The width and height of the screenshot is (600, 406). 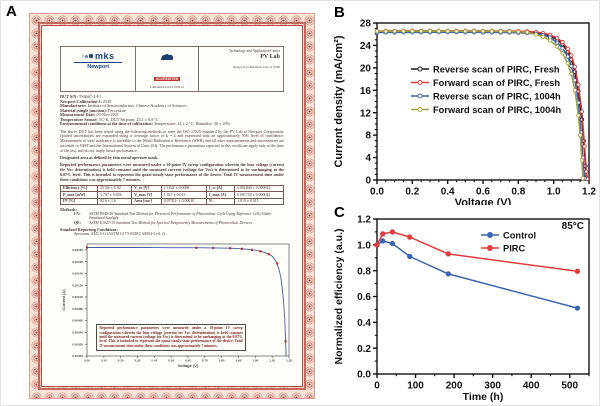 What do you see at coordinates (188, 360) in the screenshot?
I see `svg-text: 0.60` at bounding box center [188, 360].